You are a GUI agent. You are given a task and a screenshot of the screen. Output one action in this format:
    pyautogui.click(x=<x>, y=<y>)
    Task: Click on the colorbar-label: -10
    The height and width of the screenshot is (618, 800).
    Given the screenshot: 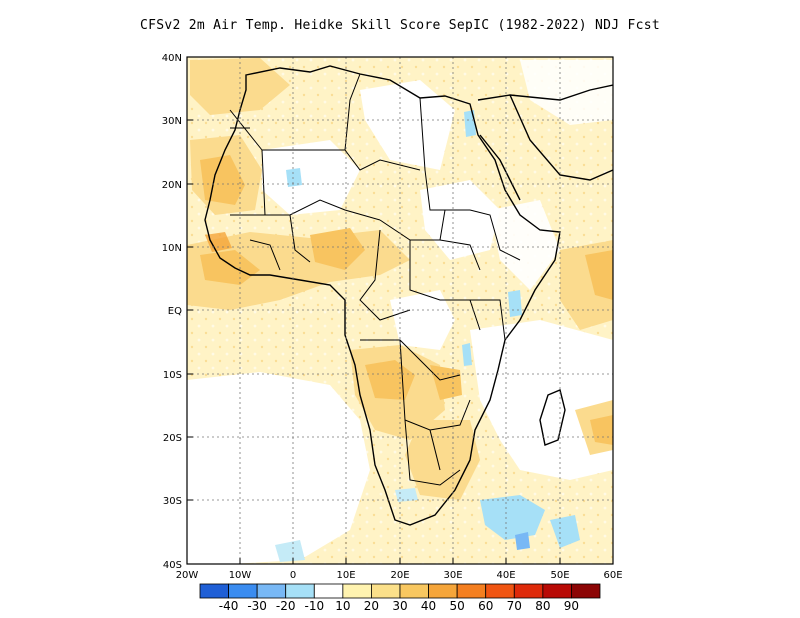 What is the action you would take?
    pyautogui.click(x=314, y=606)
    